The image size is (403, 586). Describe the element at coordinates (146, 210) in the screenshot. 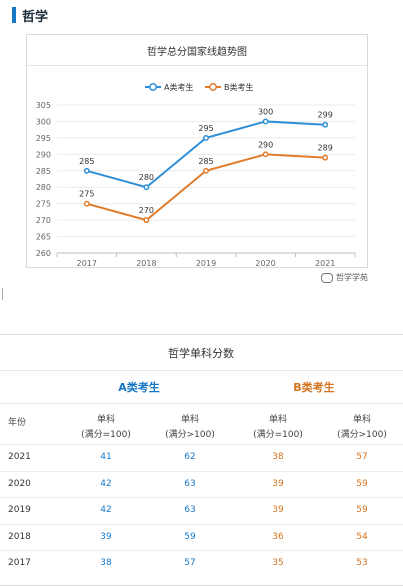

I see `data-label: 270` at that location.